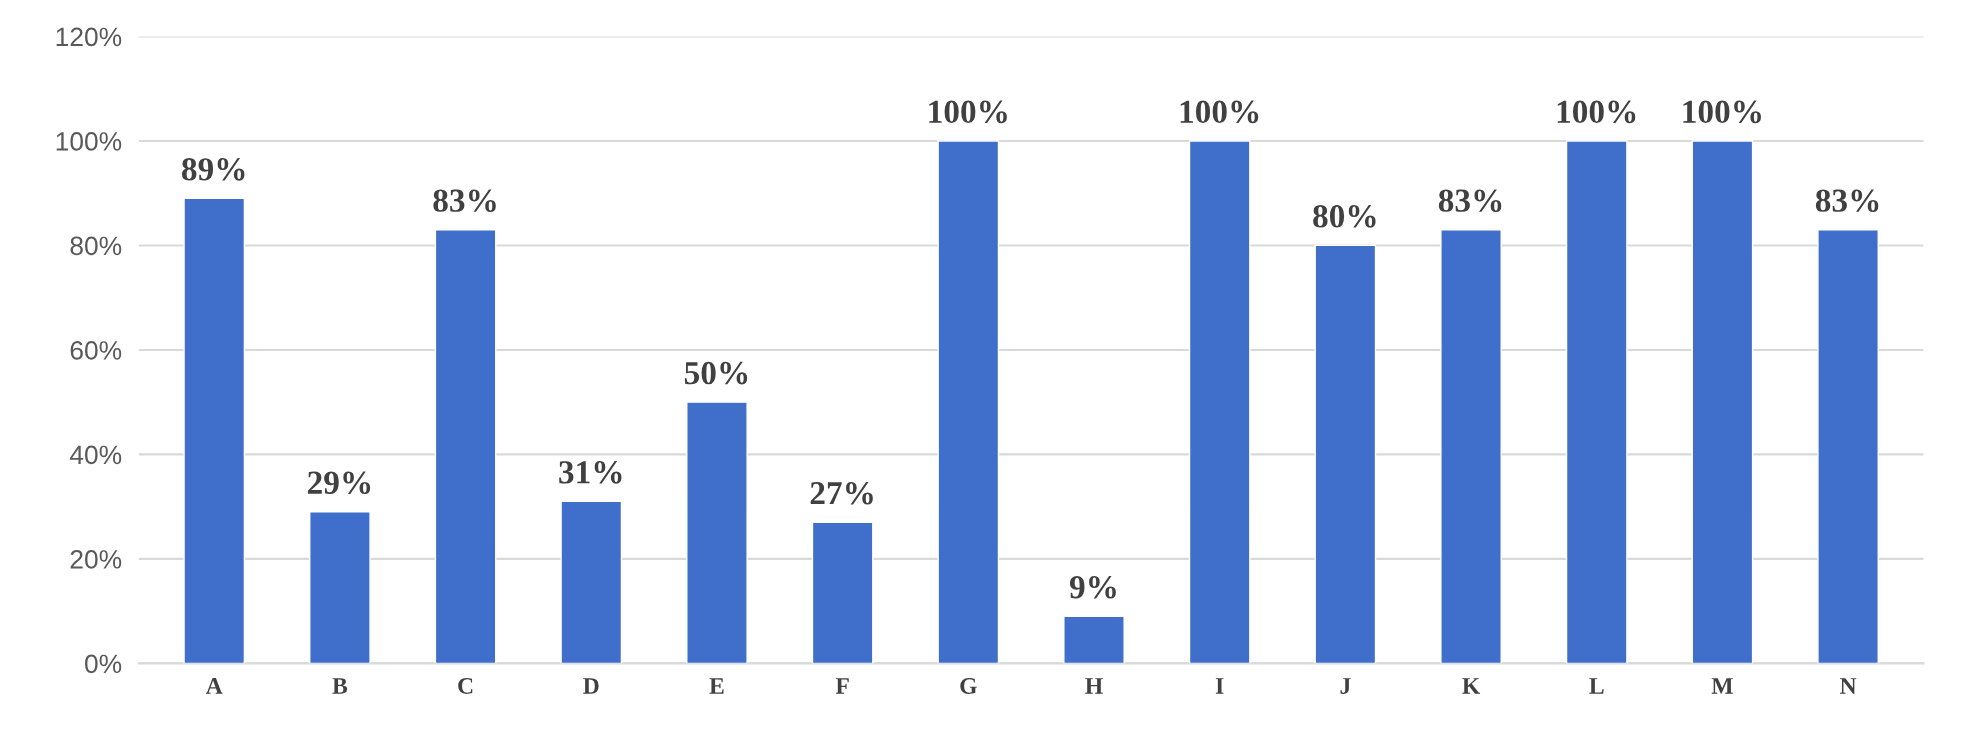 The width and height of the screenshot is (1983, 729). I want to click on x-tick-label: G, so click(968, 686).